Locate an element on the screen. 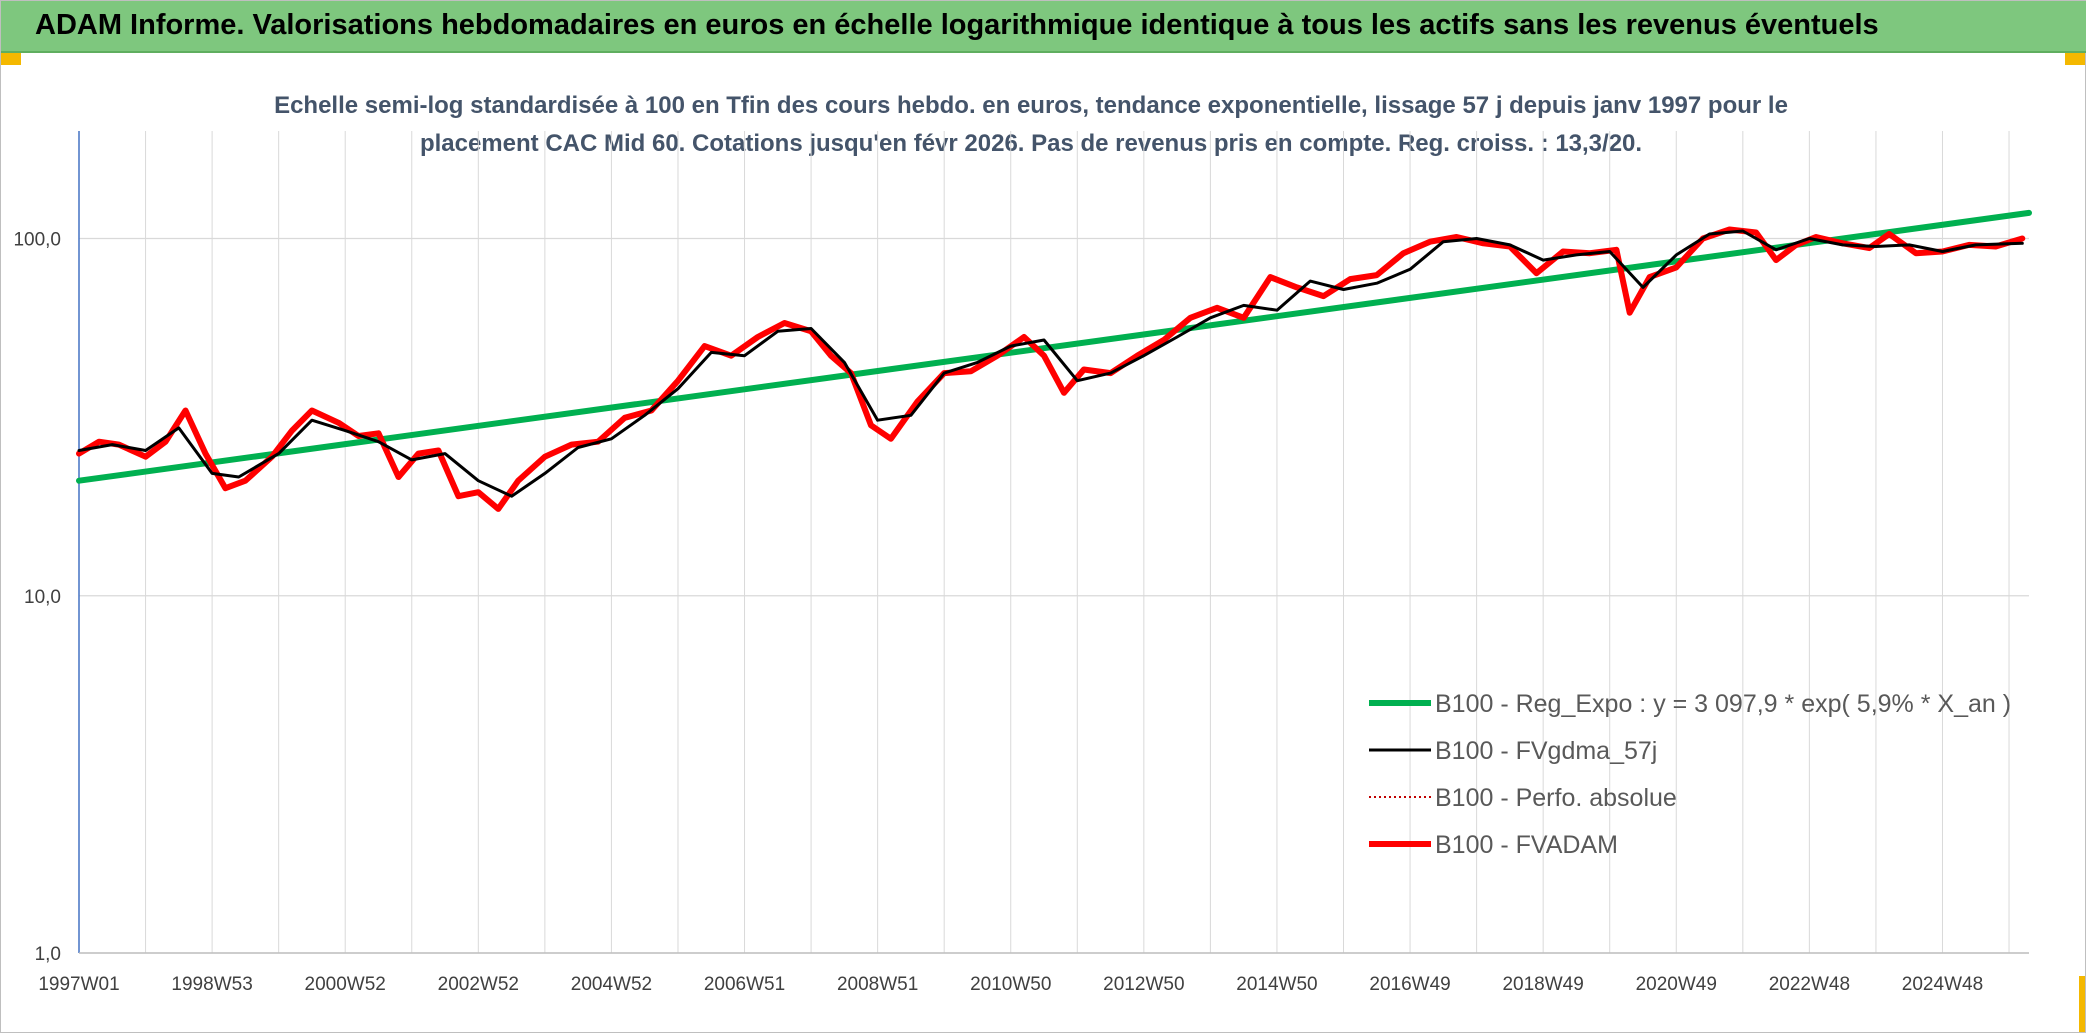 Image resolution: width=2086 pixels, height=1034 pixels. x-tick-label: 2022W48 is located at coordinates (1809, 984).